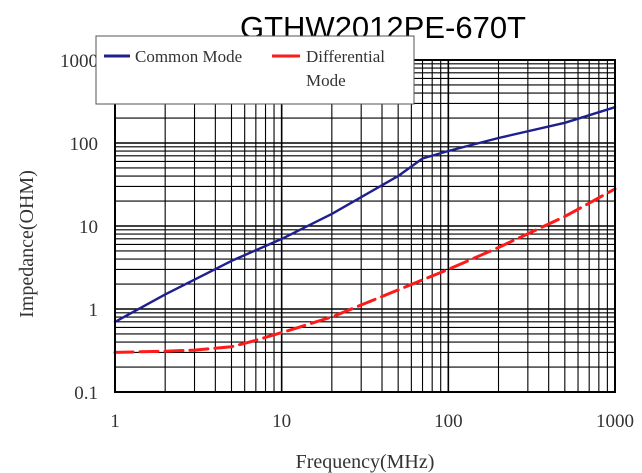 This screenshot has height=473, width=642. What do you see at coordinates (326, 80) in the screenshot?
I see `legend-label-differential-line2: Mode` at bounding box center [326, 80].